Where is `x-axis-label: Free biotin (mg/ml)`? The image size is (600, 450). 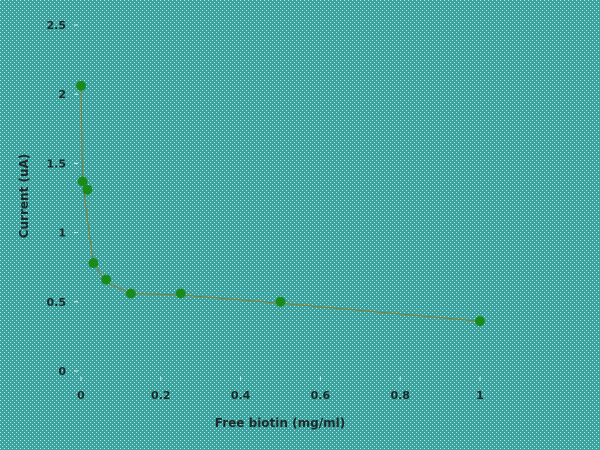
x-axis-label: Free biotin (mg/ml) is located at coordinates (280, 423).